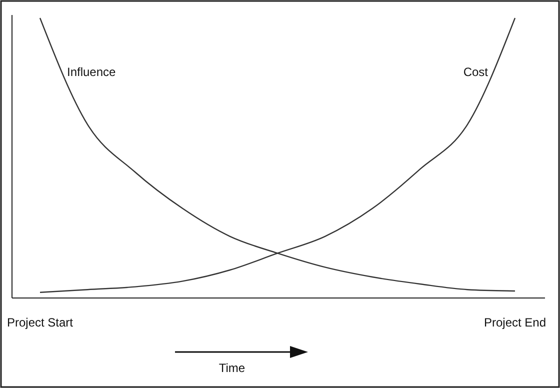  Describe the element at coordinates (91, 72) in the screenshot. I see `series-label: Influence` at that location.